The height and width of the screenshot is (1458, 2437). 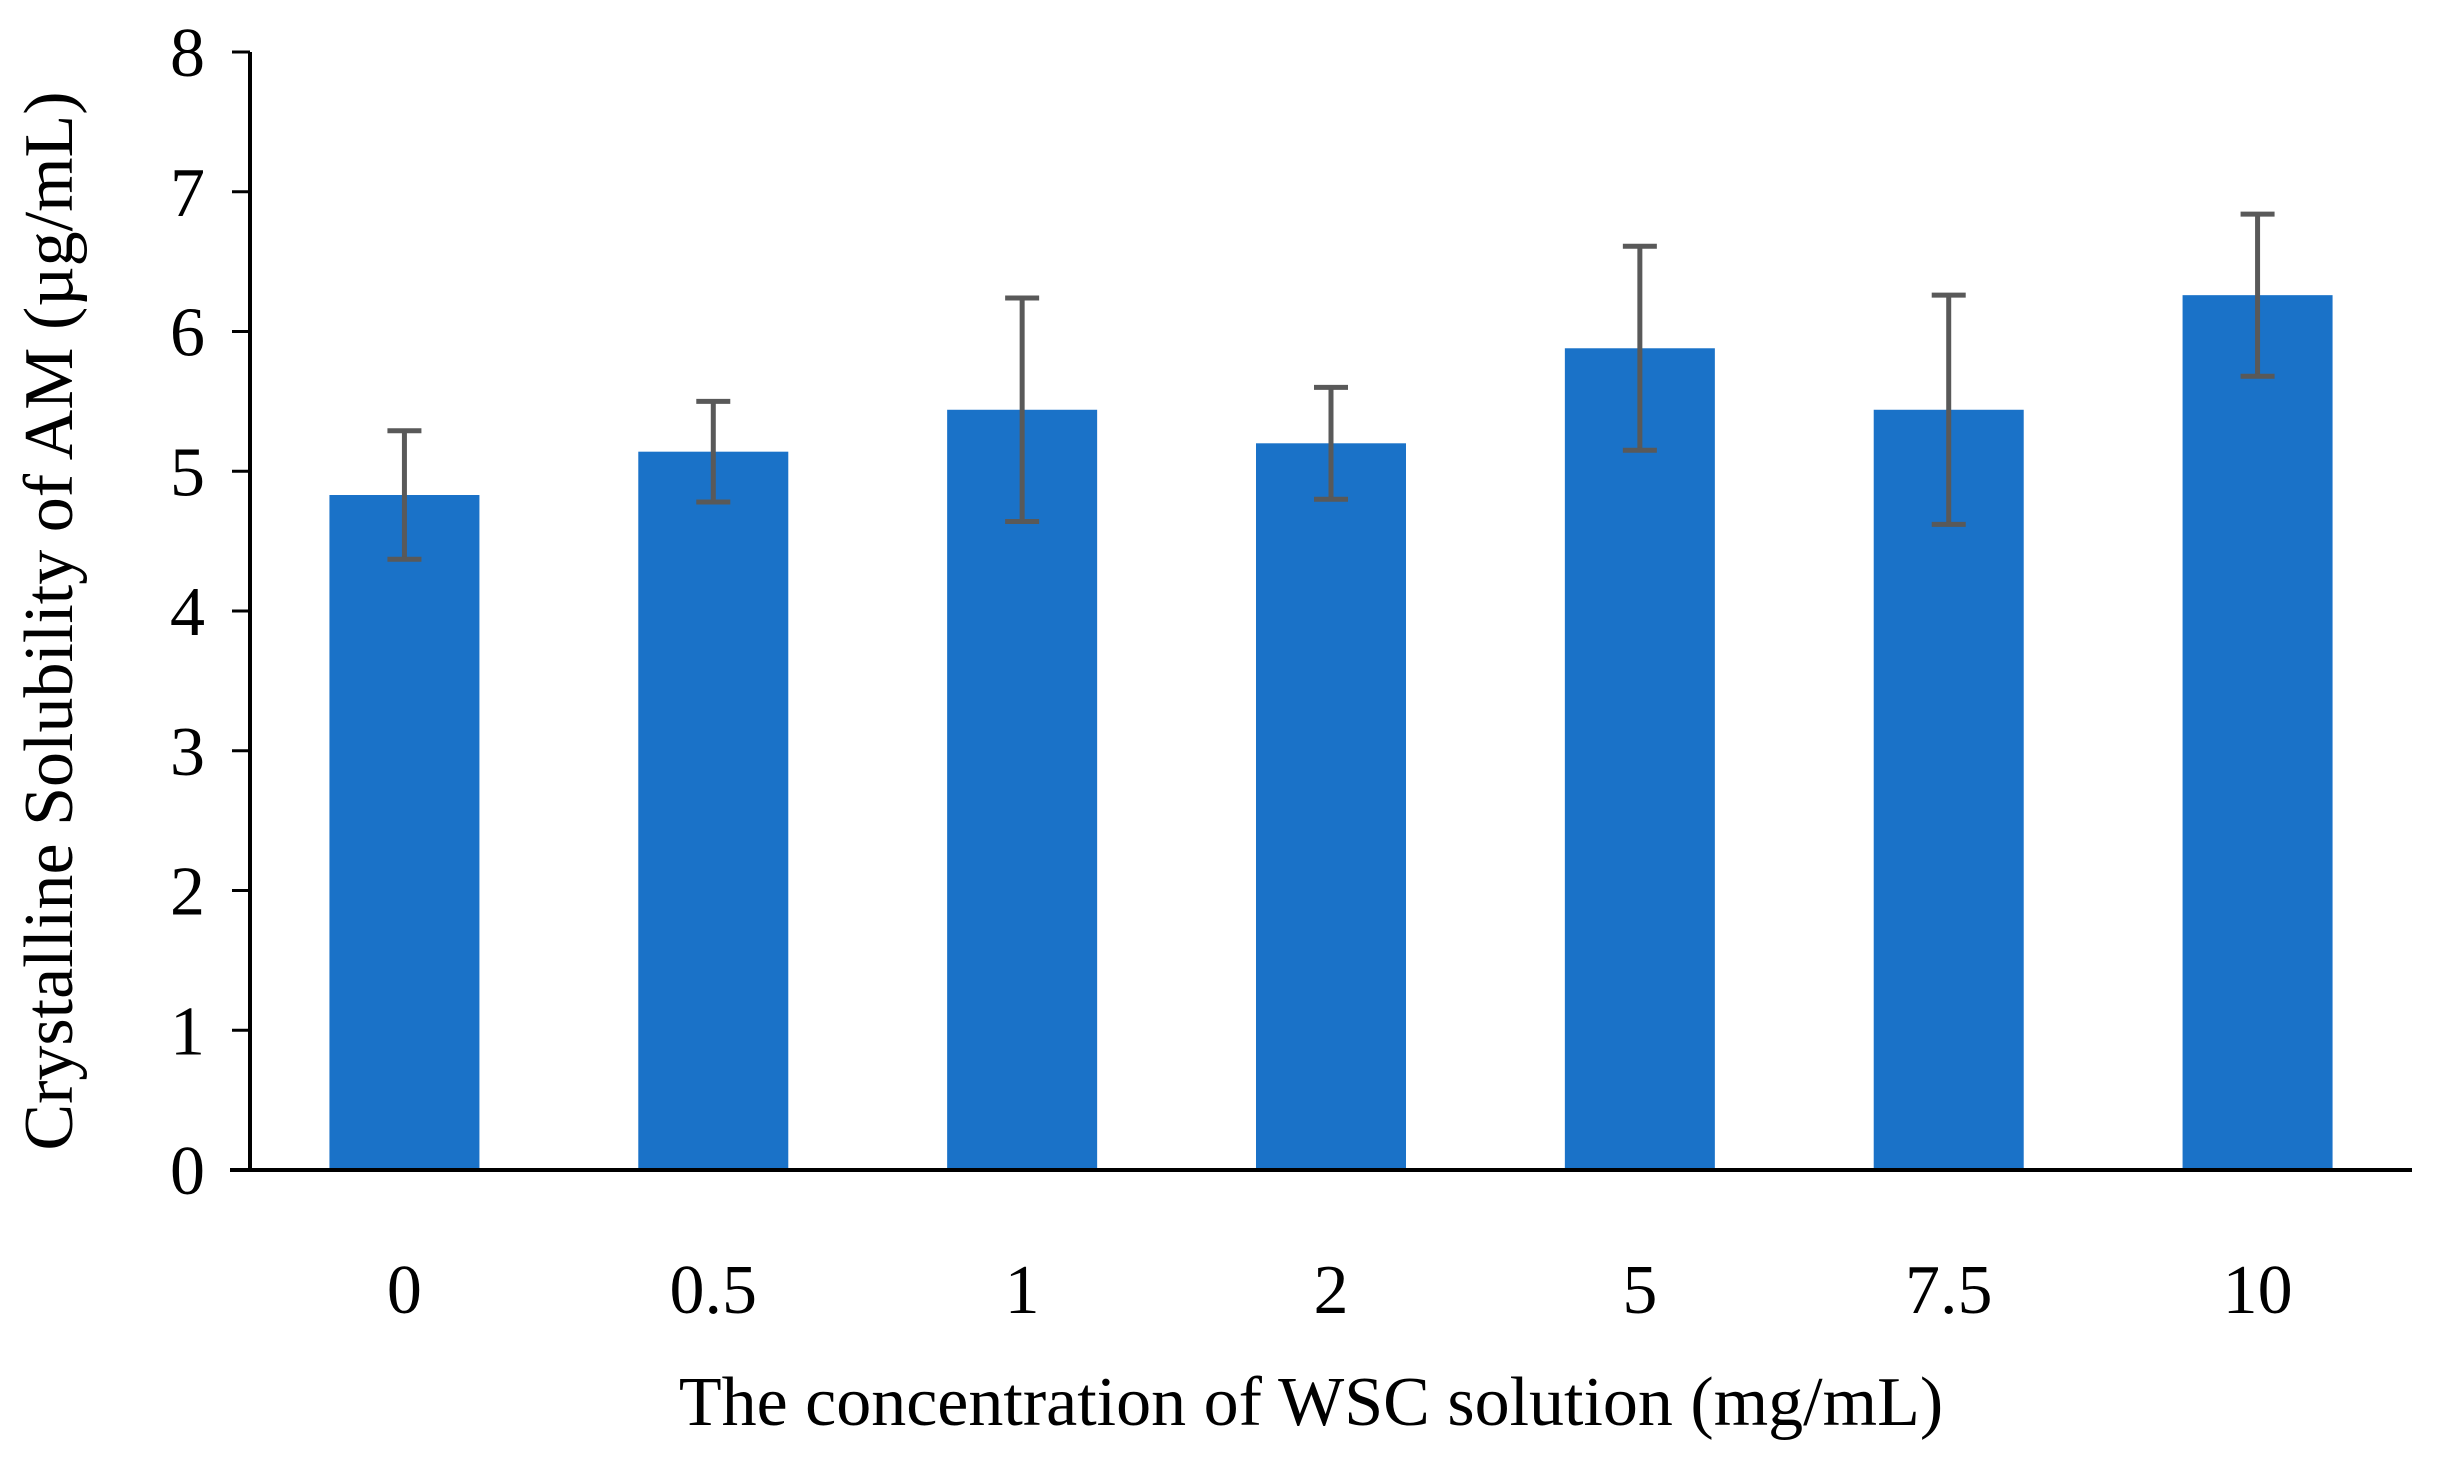 I want to click on y-tick-label-5: 5, so click(x=187, y=472).